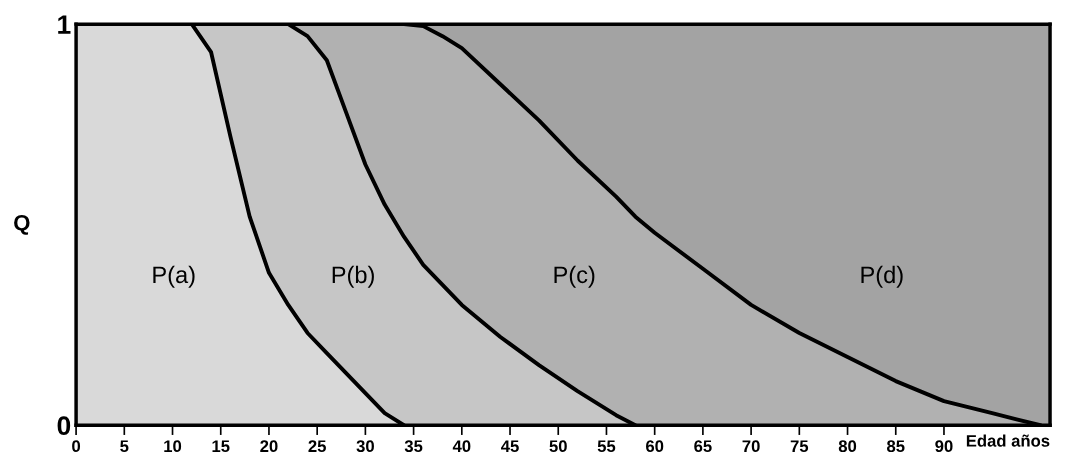 Image resolution: width=1087 pixels, height=473 pixels. Describe the element at coordinates (174, 276) in the screenshot. I see `series-label: P(a)` at that location.